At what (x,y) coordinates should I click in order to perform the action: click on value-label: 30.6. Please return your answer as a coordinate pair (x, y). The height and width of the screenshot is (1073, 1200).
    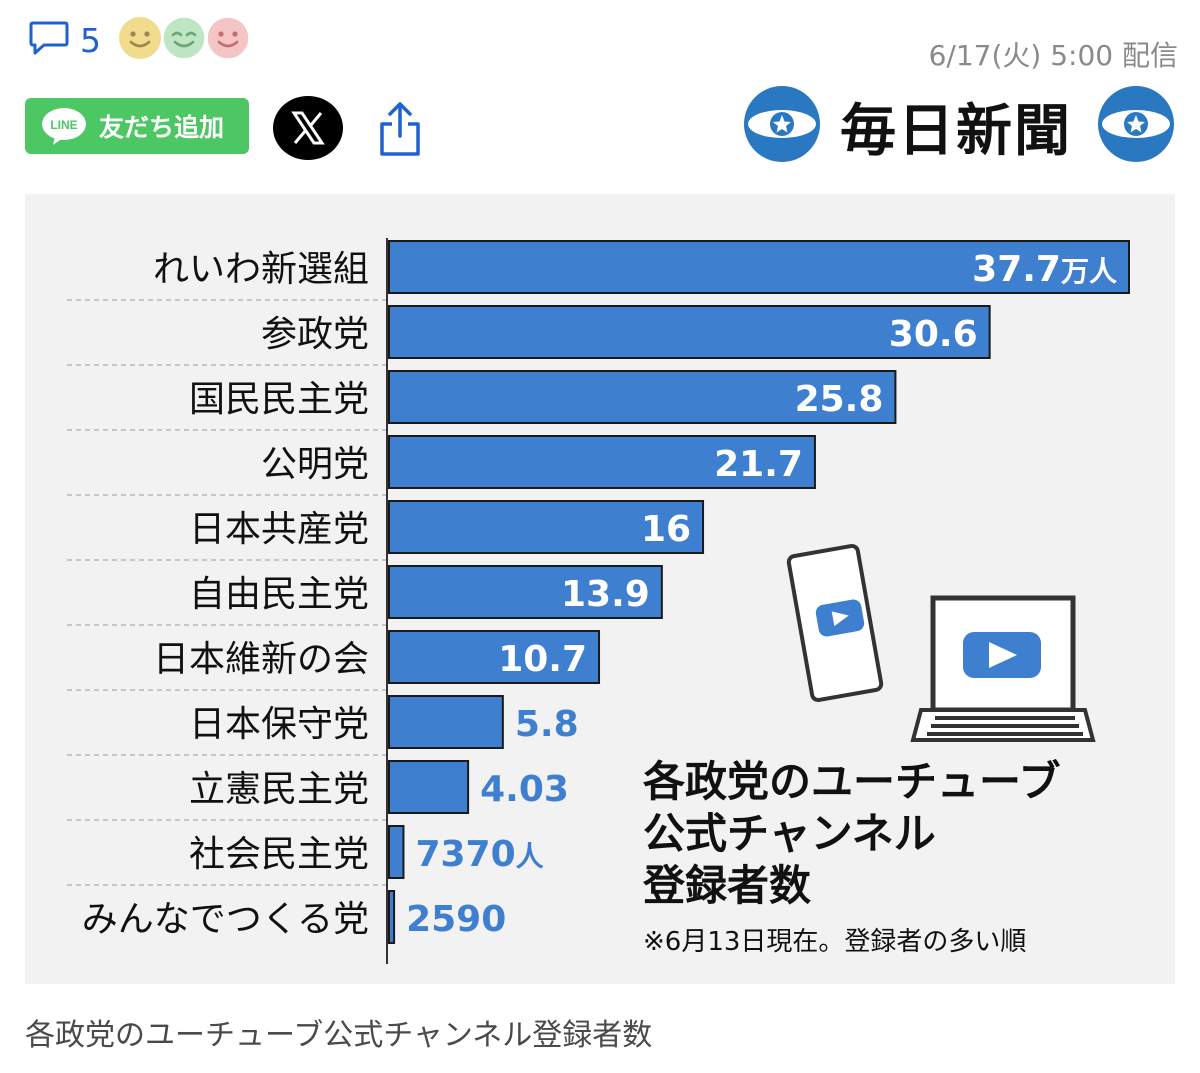
    Looking at the image, I should click on (933, 334).